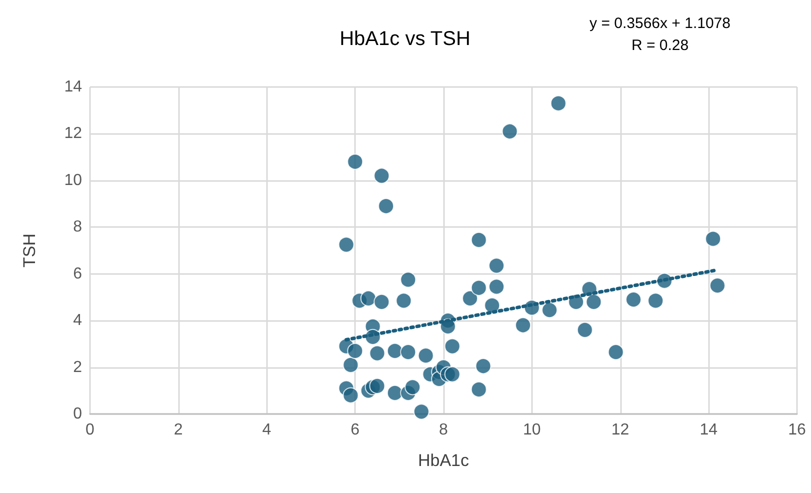 Image resolution: width=811 pixels, height=493 pixels. I want to click on x-tick-label: 8, so click(443, 430).